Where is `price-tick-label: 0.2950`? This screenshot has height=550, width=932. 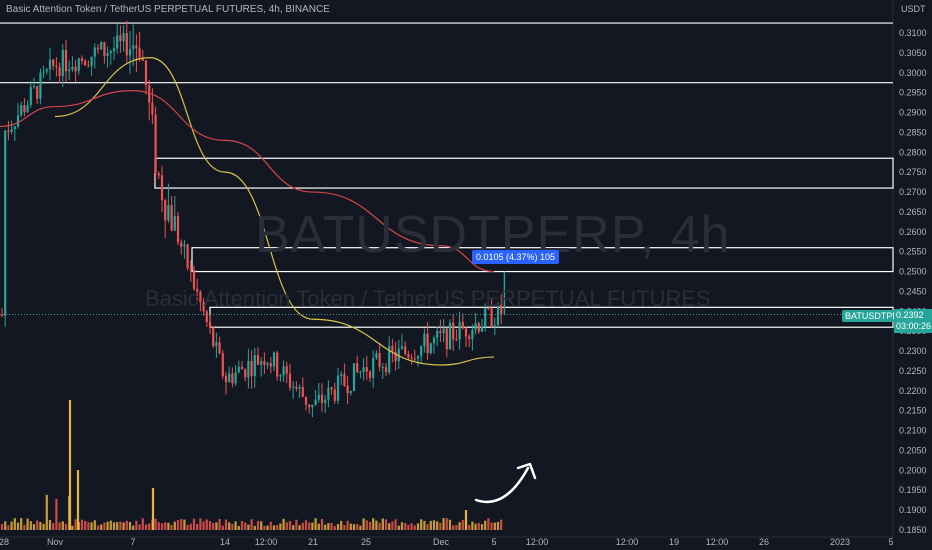 price-tick-label: 0.2950 is located at coordinates (913, 93).